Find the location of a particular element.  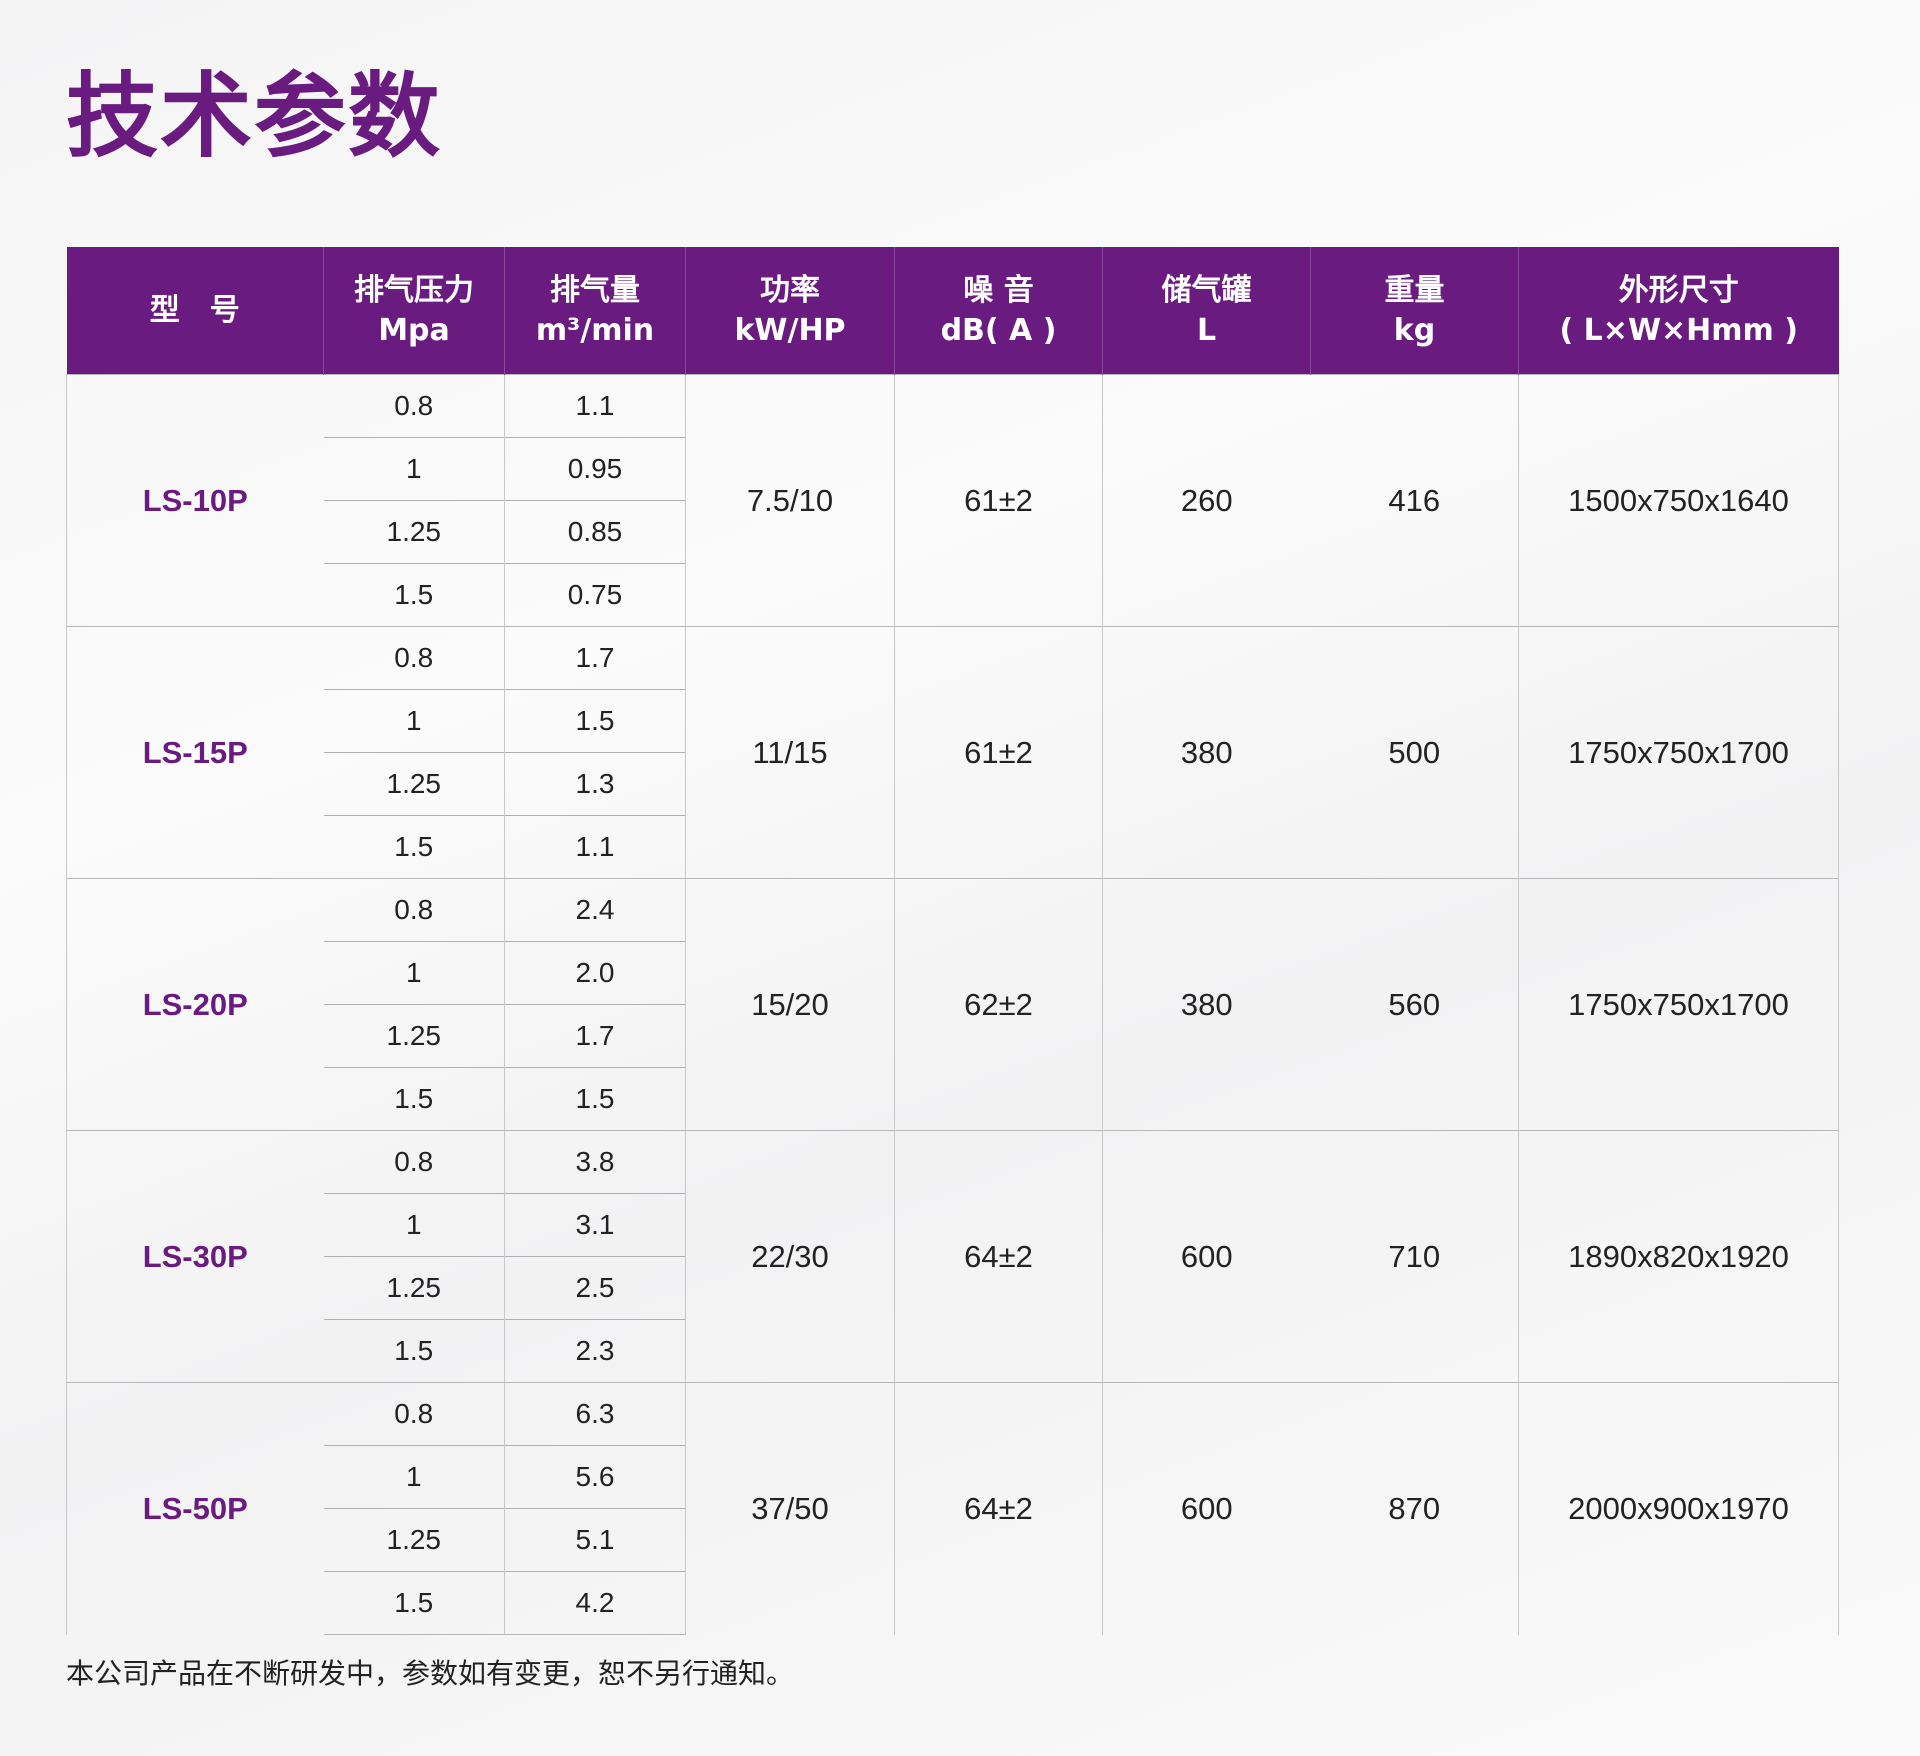

table-row: 1 3.1 is located at coordinates (953, 1225).